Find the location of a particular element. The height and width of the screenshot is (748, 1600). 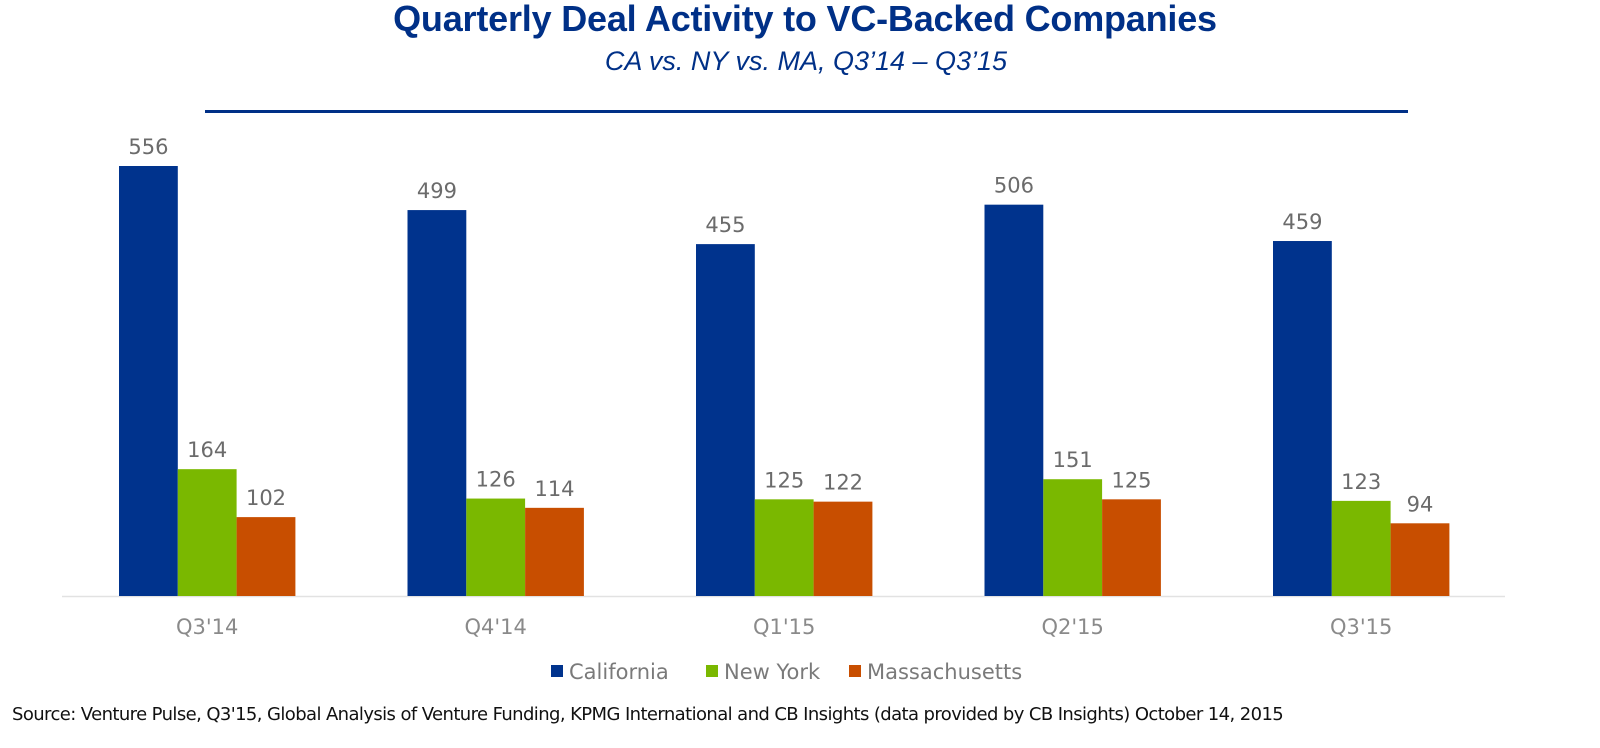

x-tick-label: Q2'15 is located at coordinates (1073, 627).